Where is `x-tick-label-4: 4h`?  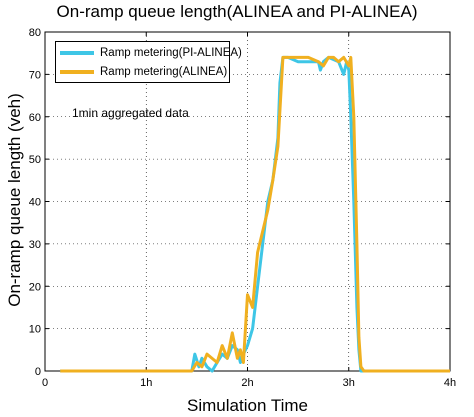
x-tick-label-4: 4h is located at coordinates (450, 383).